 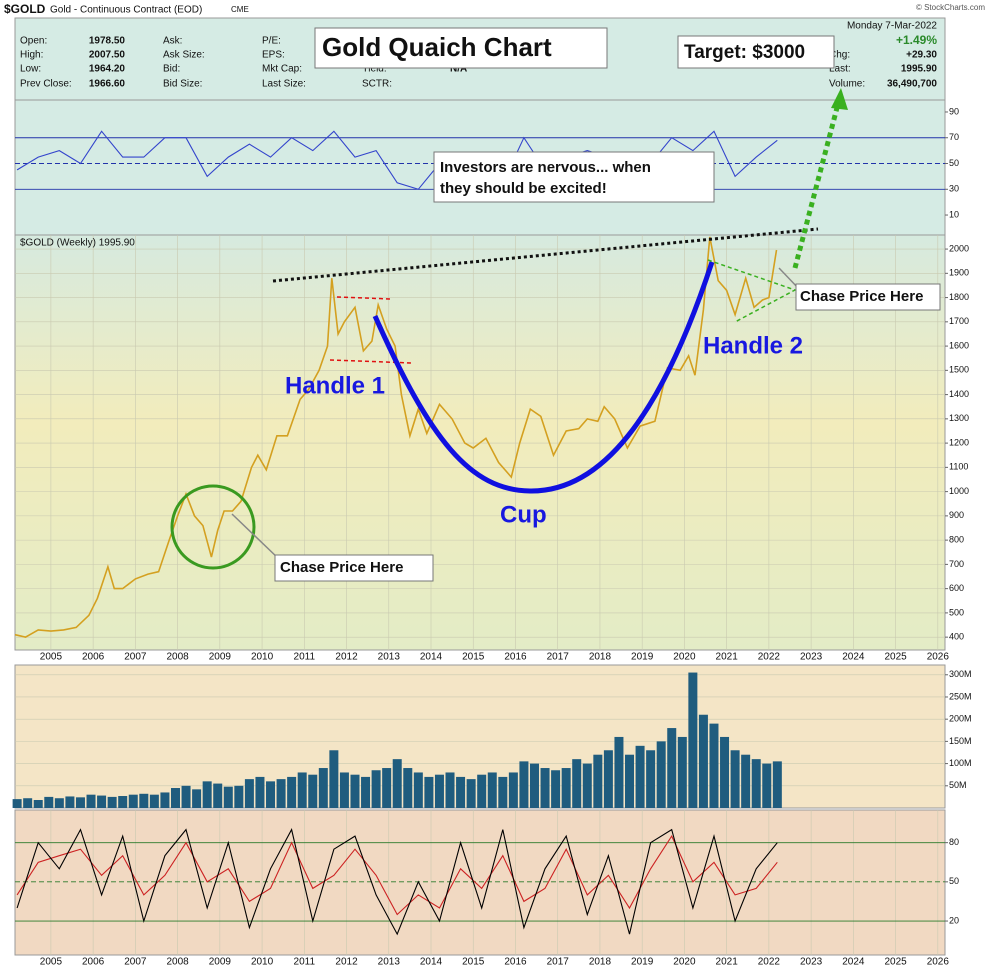 What do you see at coordinates (431, 657) in the screenshot?
I see `x-tick-label: 2014` at bounding box center [431, 657].